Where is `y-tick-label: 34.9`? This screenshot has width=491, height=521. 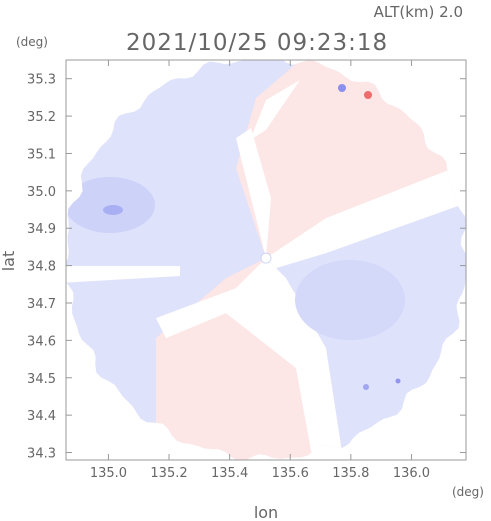 y-tick-label: 34.9 is located at coordinates (41, 229).